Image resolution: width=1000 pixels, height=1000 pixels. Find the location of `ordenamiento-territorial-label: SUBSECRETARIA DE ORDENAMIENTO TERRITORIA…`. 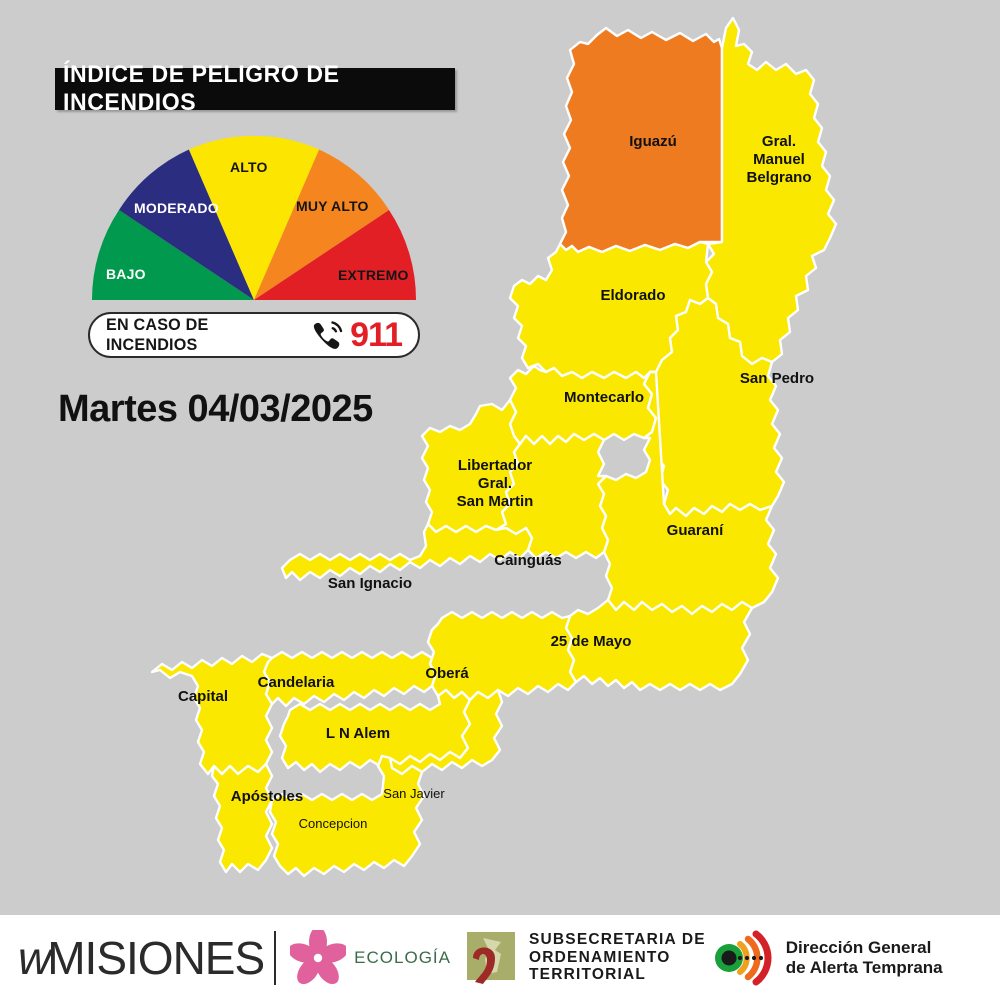

ordenamiento-territorial-label: SUBSECRETARIA DE ORDENAMIENTO TERRITORIA… is located at coordinates (617, 957).